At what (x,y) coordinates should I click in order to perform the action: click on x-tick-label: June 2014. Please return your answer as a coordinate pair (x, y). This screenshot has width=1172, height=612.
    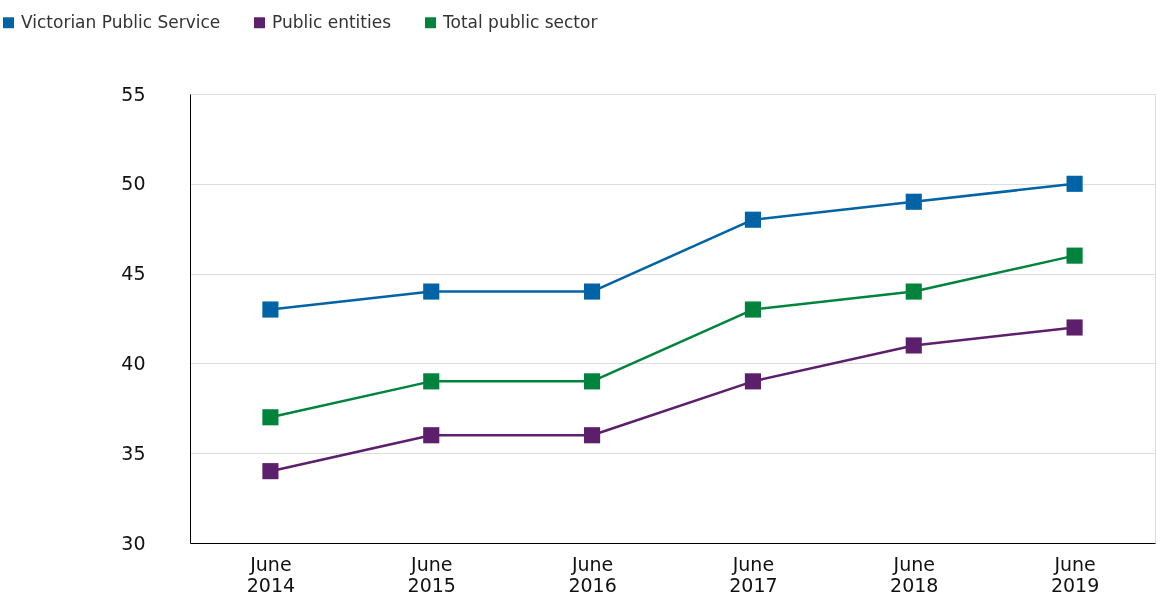
    Looking at the image, I should click on (271, 574).